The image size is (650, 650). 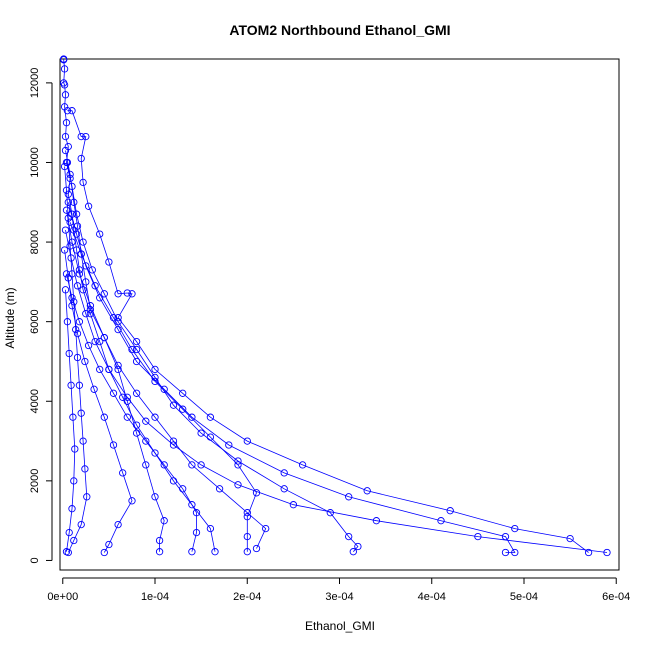 What do you see at coordinates (432, 597) in the screenshot?
I see `x-tick-label: 4e-04` at bounding box center [432, 597].